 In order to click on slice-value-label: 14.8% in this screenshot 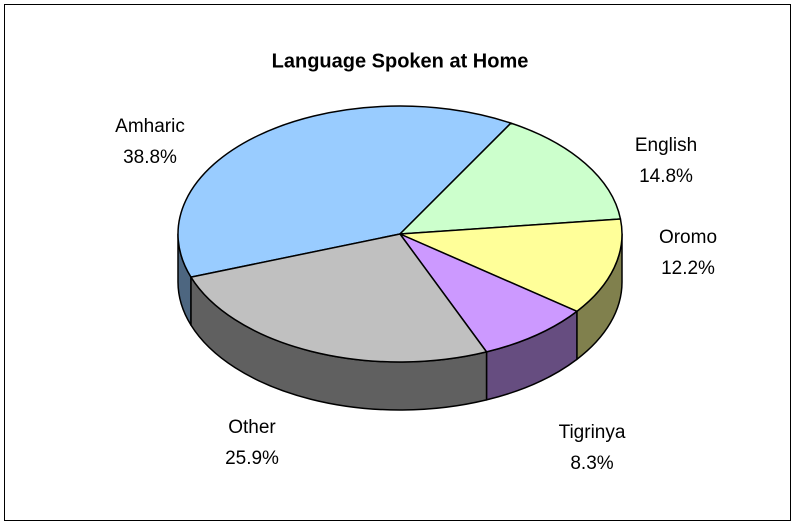, I will do `click(666, 176)`.